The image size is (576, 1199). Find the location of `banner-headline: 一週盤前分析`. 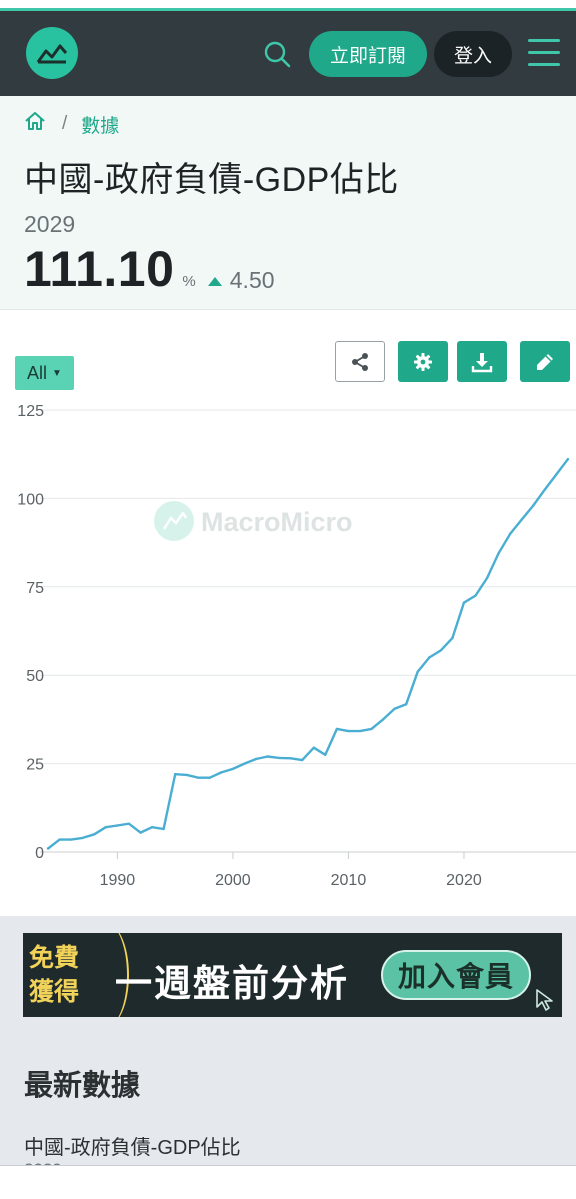

banner-headline: 一週盤前分析 is located at coordinates (232, 983).